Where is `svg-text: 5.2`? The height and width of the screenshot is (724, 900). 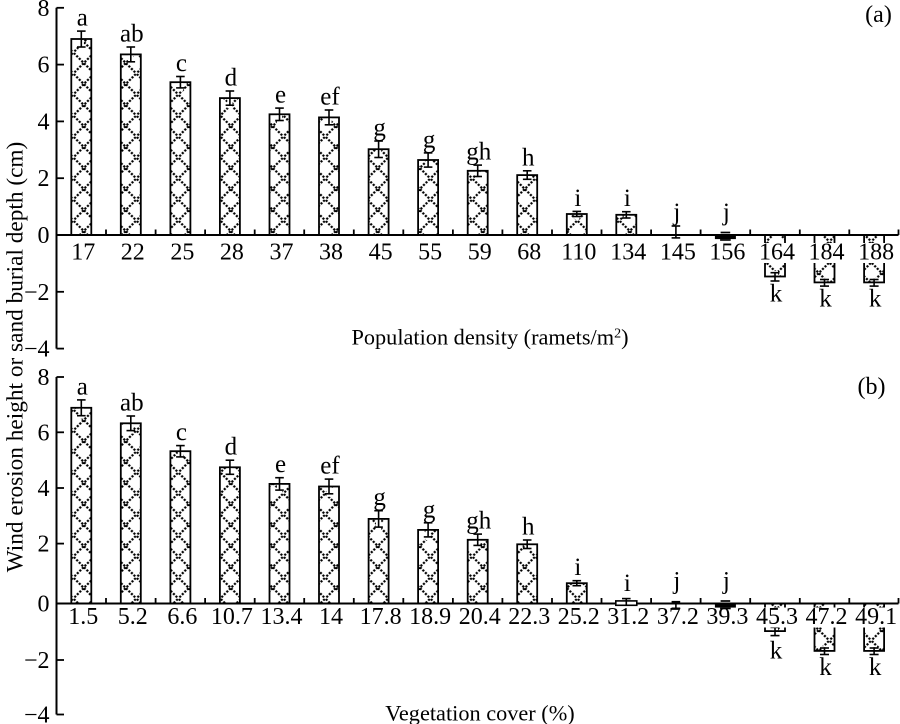 svg-text: 5.2 is located at coordinates (133, 617).